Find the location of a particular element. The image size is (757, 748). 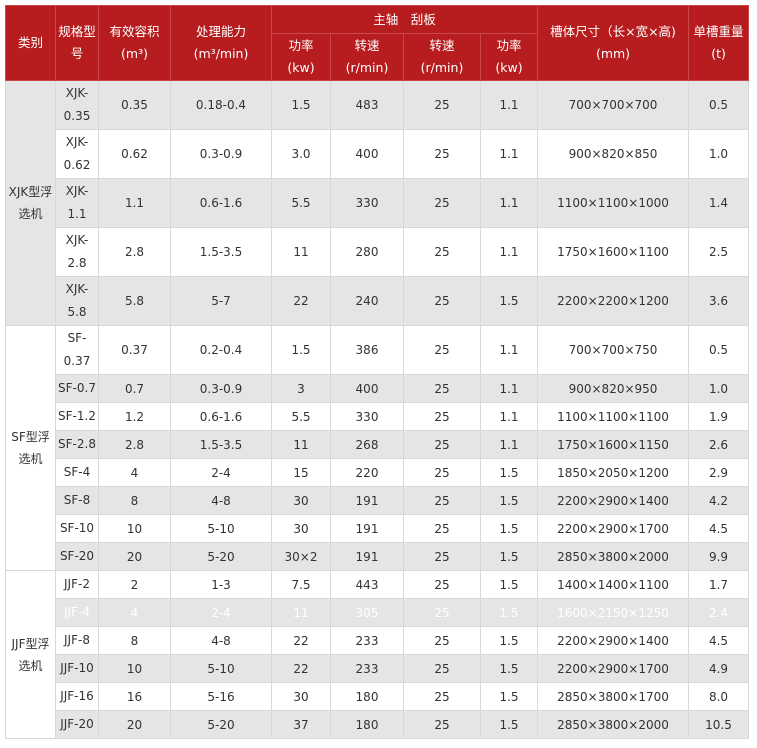

size-cell: 700×700×700 is located at coordinates (613, 105).